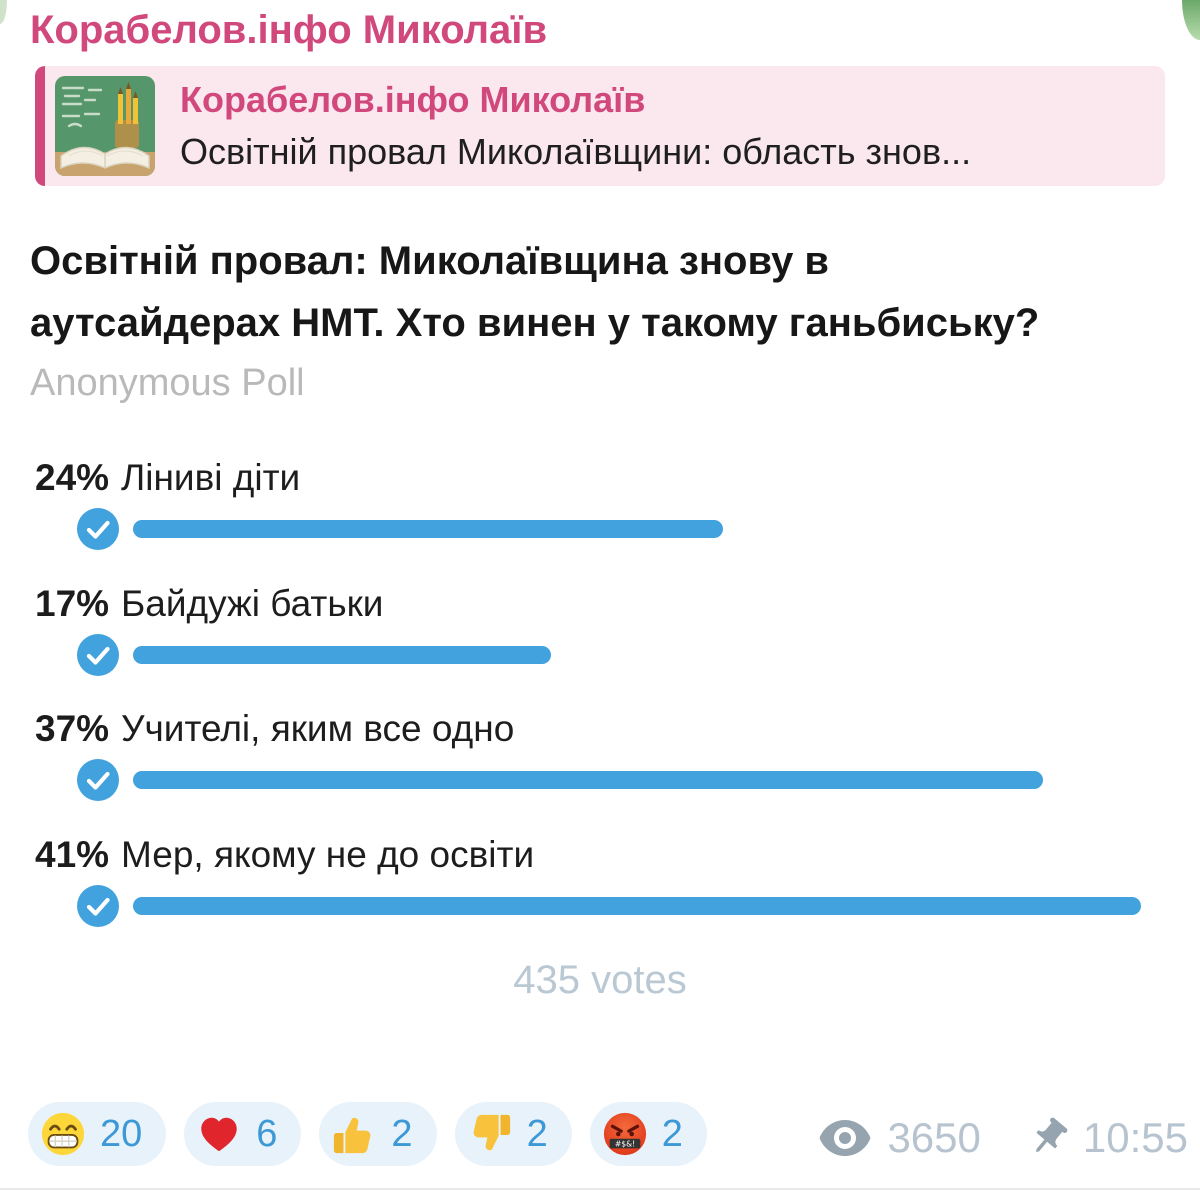 The height and width of the screenshot is (1200, 1200). What do you see at coordinates (63, 1134) in the screenshot?
I see `beaming-face-icon` at bounding box center [63, 1134].